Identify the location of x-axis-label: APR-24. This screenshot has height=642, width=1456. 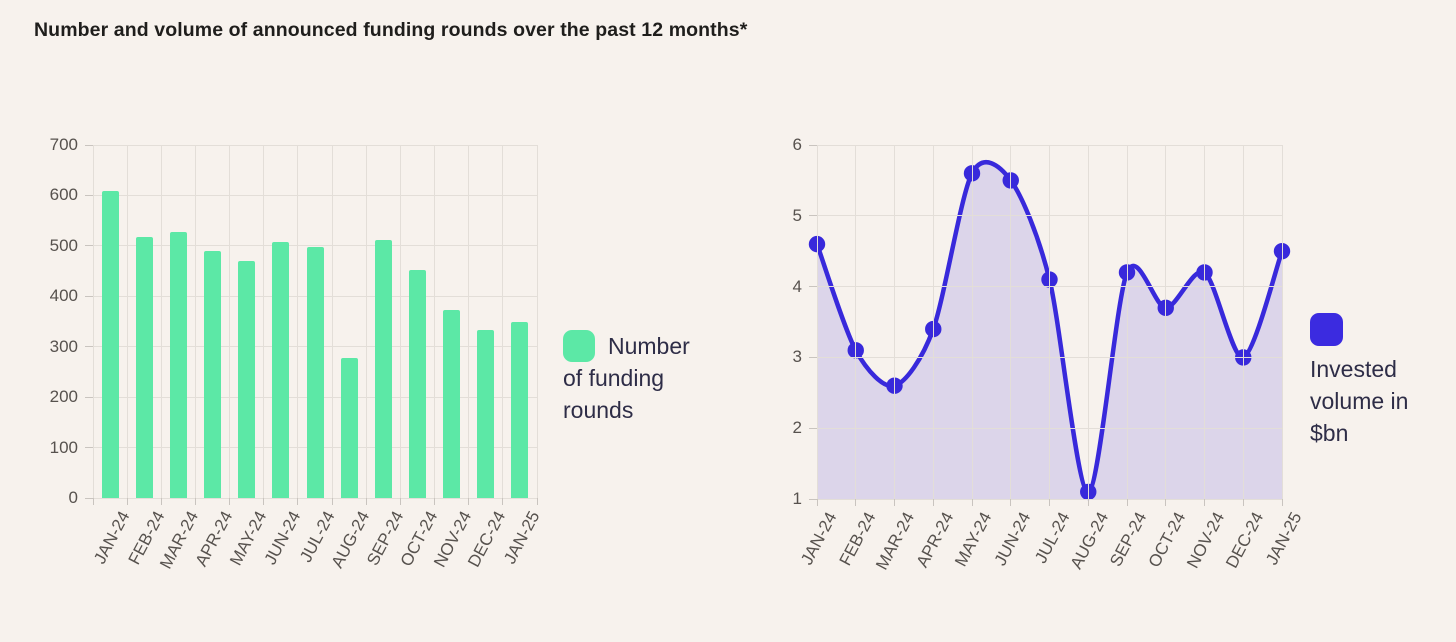
(935, 540).